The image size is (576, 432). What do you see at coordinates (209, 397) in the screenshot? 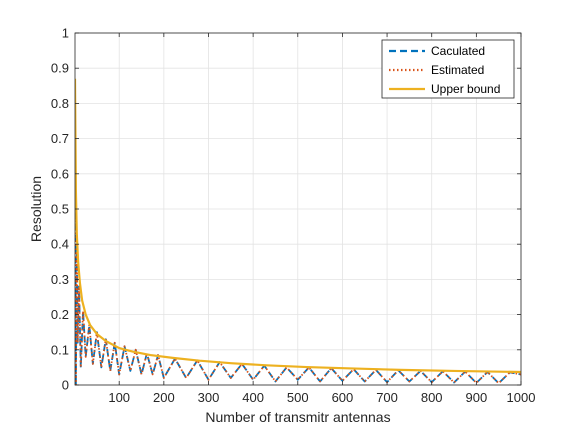
I see `x-tick-label: 300` at bounding box center [209, 397].